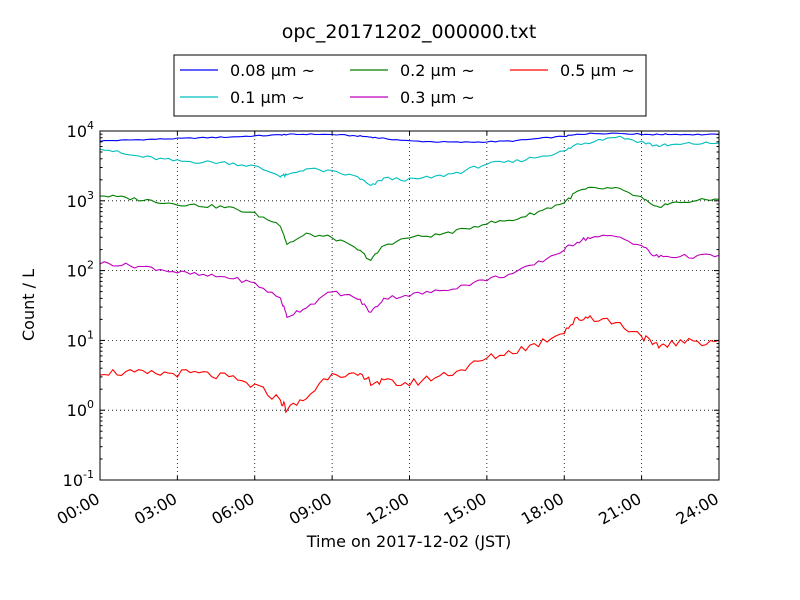 This screenshot has height=600, width=800. What do you see at coordinates (90, 125) in the screenshot?
I see `y-tick-label-exponent: 4` at bounding box center [90, 125].